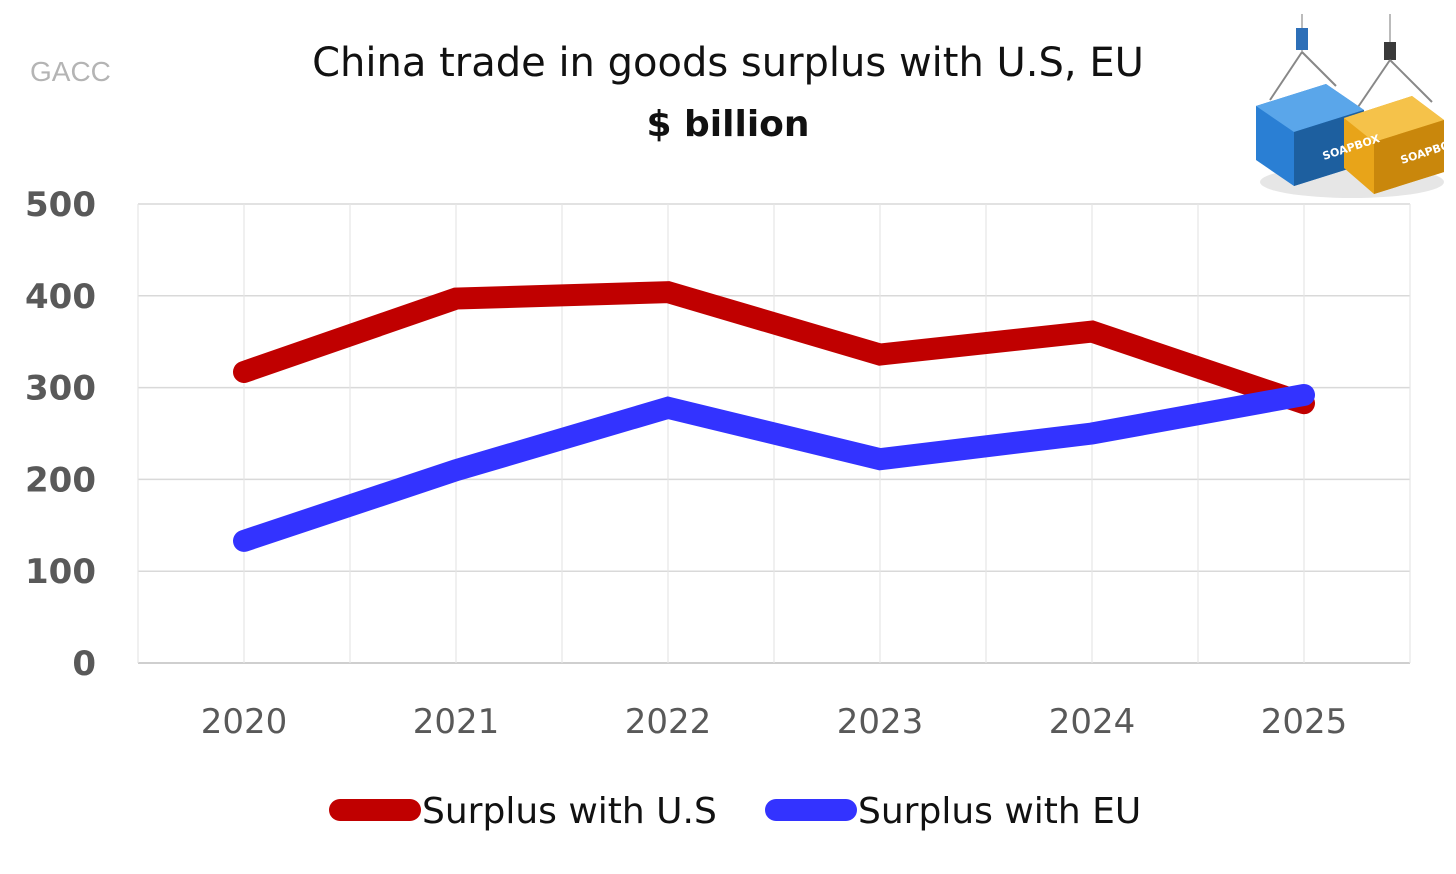  I want to click on legend-label-1: Surplus with EU, so click(999, 811).